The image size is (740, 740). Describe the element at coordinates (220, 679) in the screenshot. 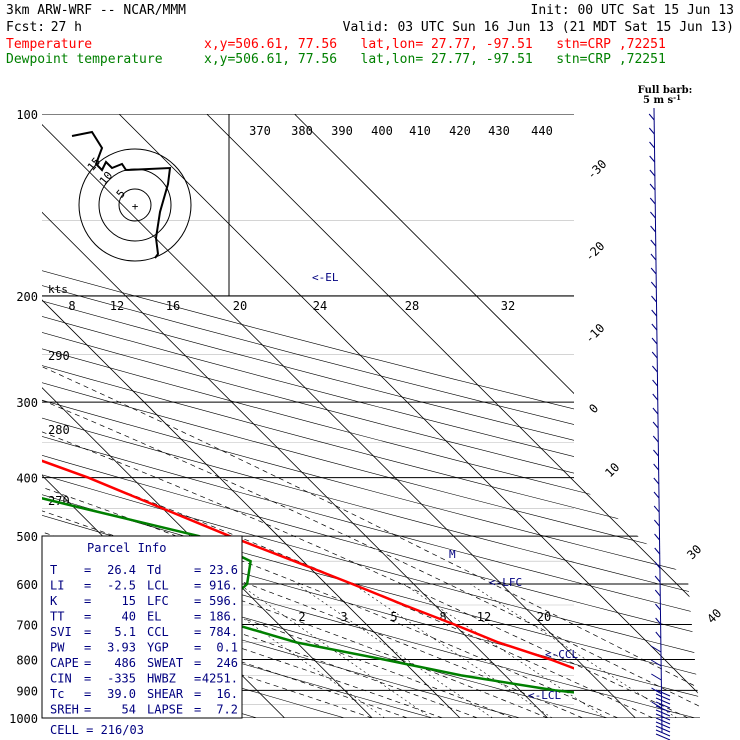

I see `parcel-value: 4251.` at that location.